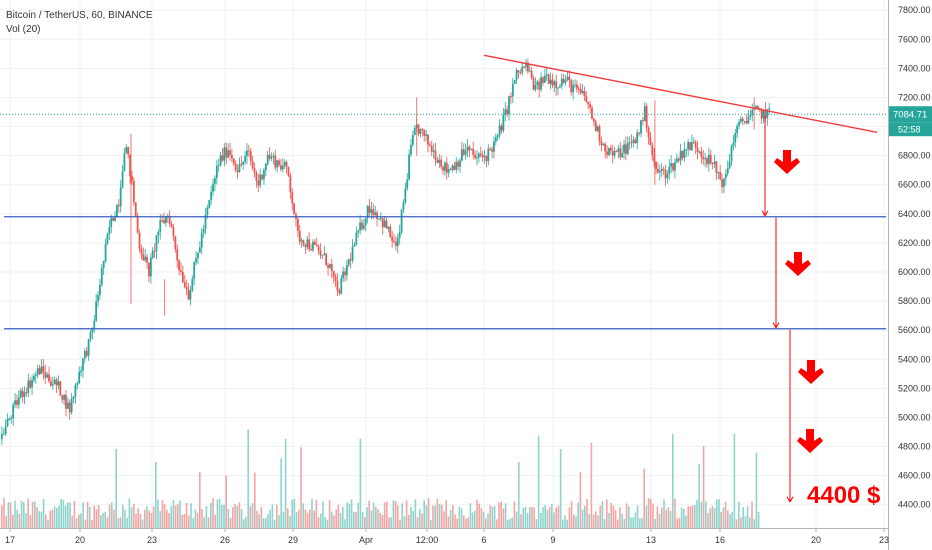 The image size is (932, 550). What do you see at coordinates (720, 540) in the screenshot?
I see `time-tick-label: 16` at bounding box center [720, 540].